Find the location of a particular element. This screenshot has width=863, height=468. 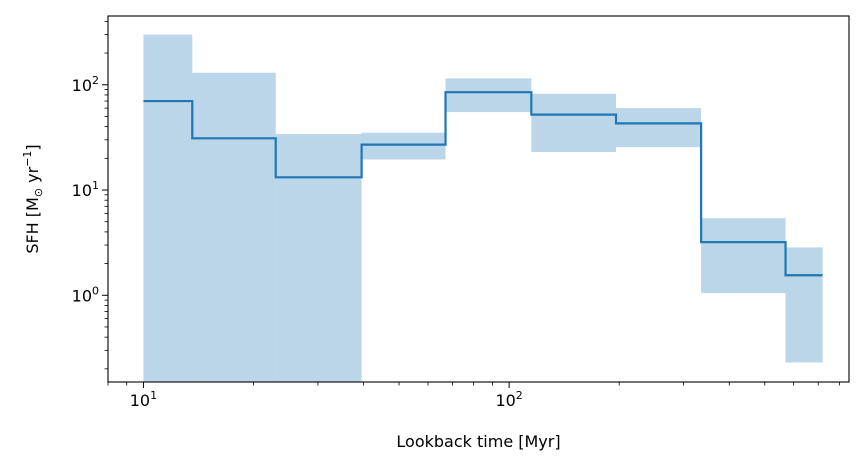

y-tick-label: 10² is located at coordinates (85, 84).